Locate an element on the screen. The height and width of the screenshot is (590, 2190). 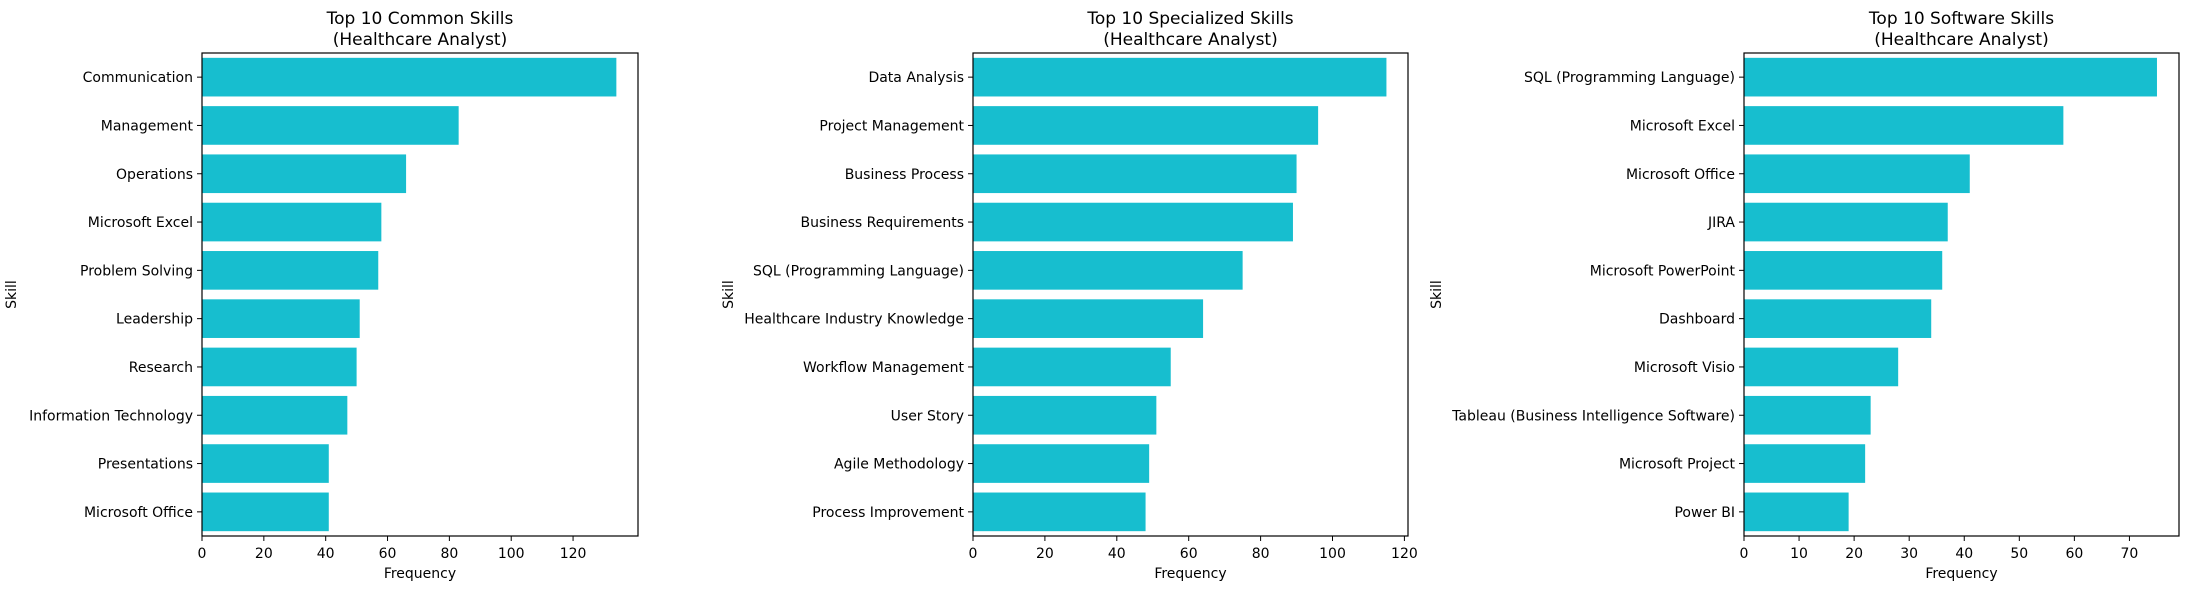
y-tick-label: Workflow Management is located at coordinates (883, 368).